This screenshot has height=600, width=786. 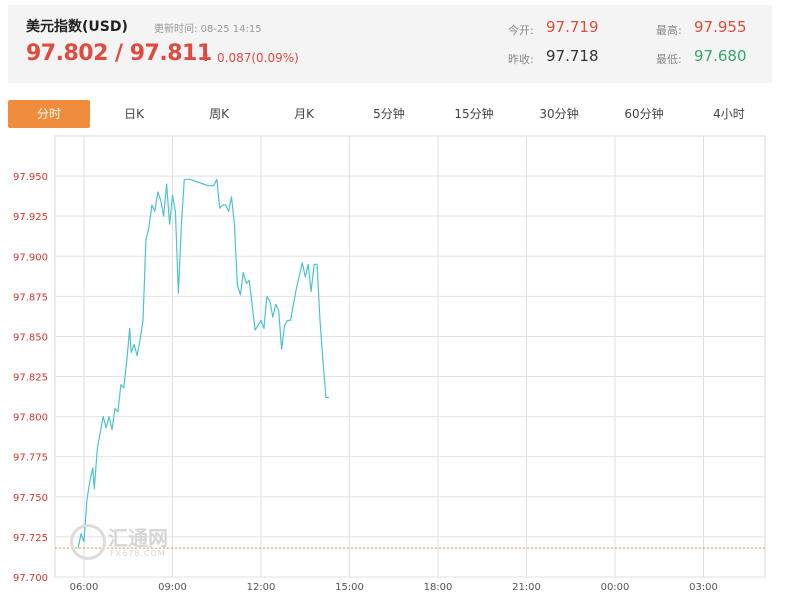 What do you see at coordinates (559, 114) in the screenshot?
I see `tab-30min: 30分钟` at bounding box center [559, 114].